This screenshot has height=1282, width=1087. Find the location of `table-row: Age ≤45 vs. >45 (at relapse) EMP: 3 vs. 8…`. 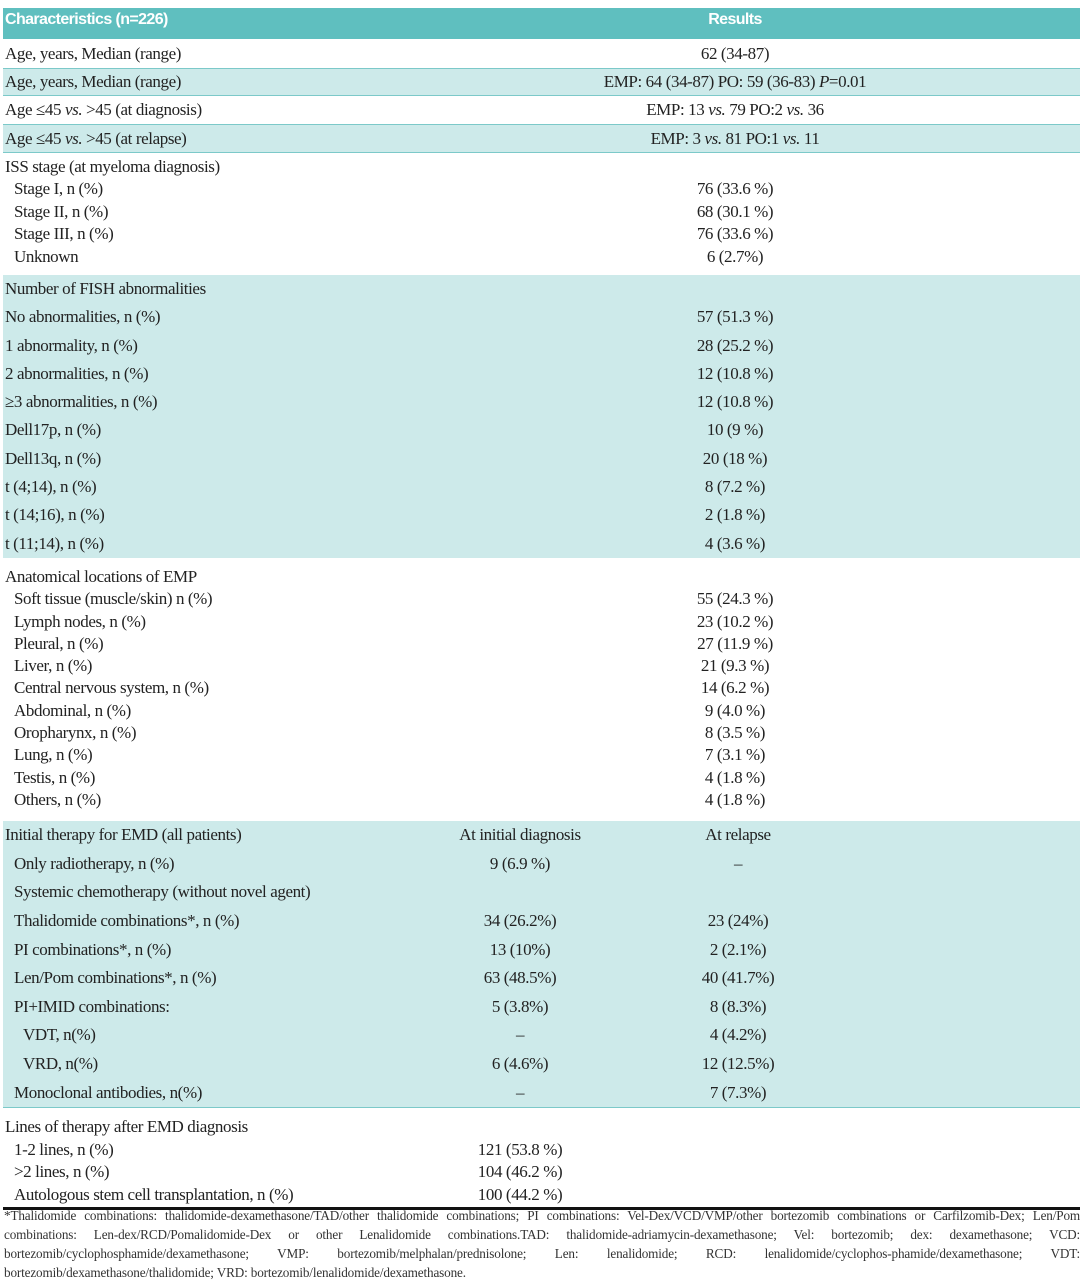

table-row: Age ≤45 vs. >45 (at relapse) EMP: 3 vs. 8… is located at coordinates (541, 138).